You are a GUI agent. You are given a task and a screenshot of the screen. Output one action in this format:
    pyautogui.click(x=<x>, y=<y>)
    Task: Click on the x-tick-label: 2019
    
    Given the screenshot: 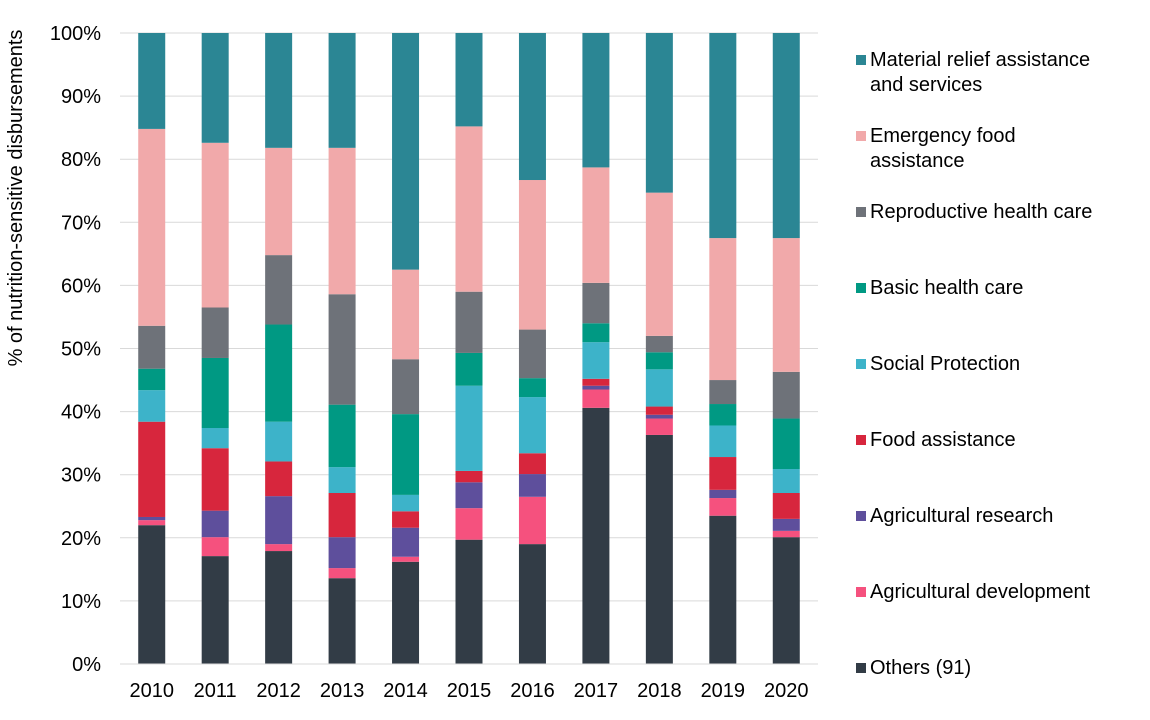 What is the action you would take?
    pyautogui.click(x=723, y=691)
    